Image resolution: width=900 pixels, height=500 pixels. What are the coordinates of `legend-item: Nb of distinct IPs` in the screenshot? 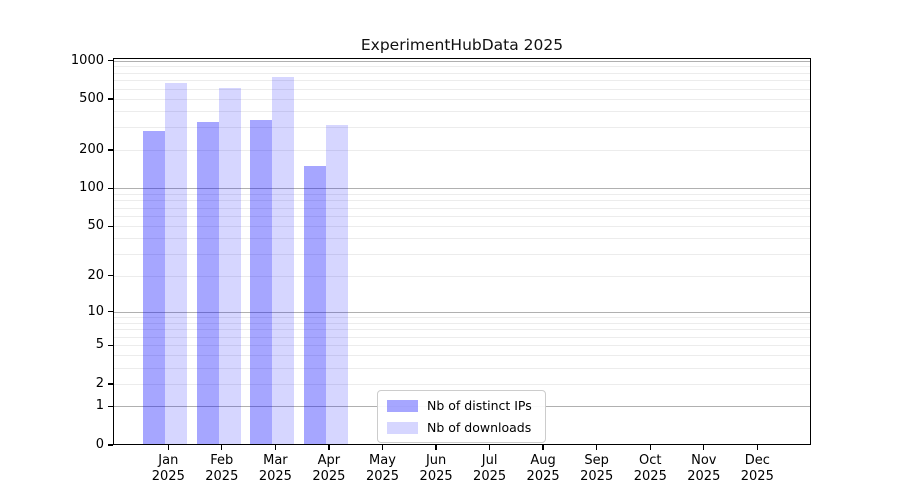 It's located at (461, 405).